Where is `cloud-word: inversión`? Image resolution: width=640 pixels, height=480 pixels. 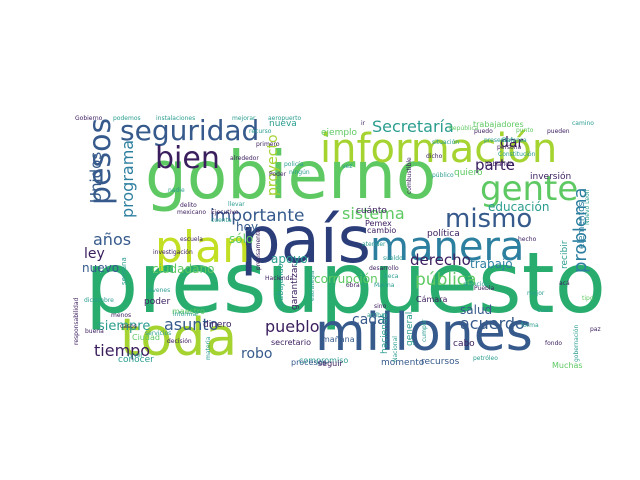 cloud-word: inversión is located at coordinates (550, 176).